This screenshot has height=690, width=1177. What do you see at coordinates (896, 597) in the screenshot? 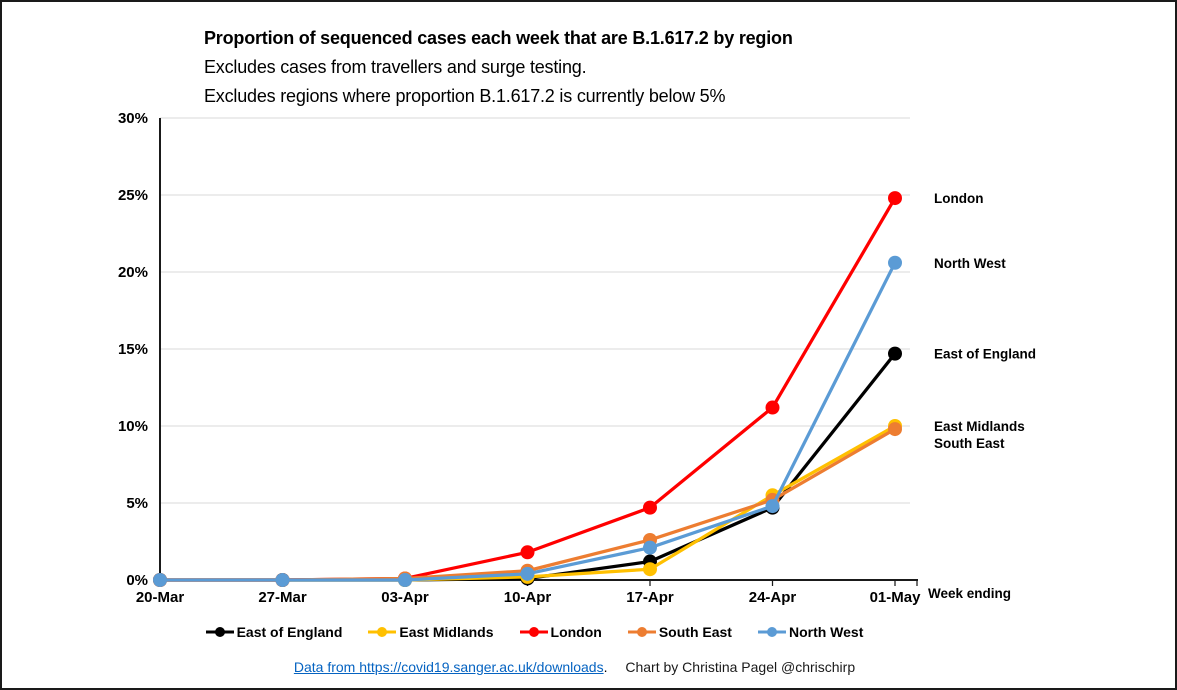
I see `x-tick-label-01-may: 01-May` at bounding box center [896, 597].